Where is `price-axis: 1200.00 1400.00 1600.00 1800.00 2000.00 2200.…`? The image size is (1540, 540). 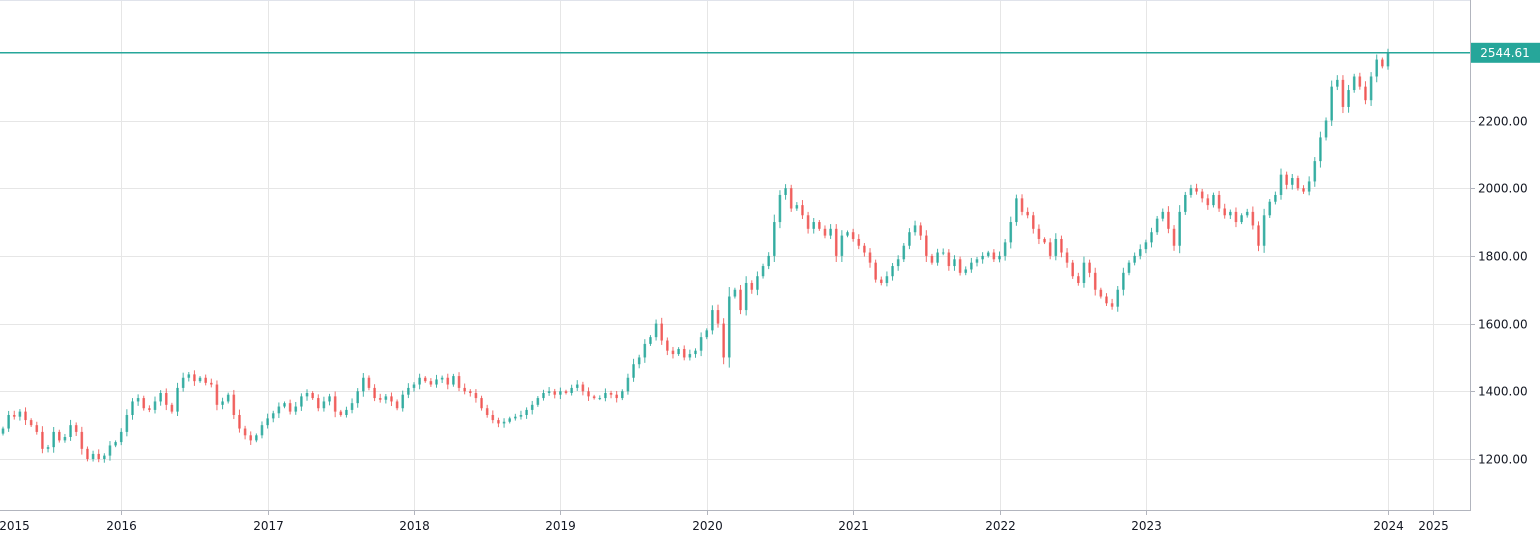
price-axis: 1200.00 1400.00 1600.00 1800.00 2000.00 2200.… is located at coordinates (1499, 291).